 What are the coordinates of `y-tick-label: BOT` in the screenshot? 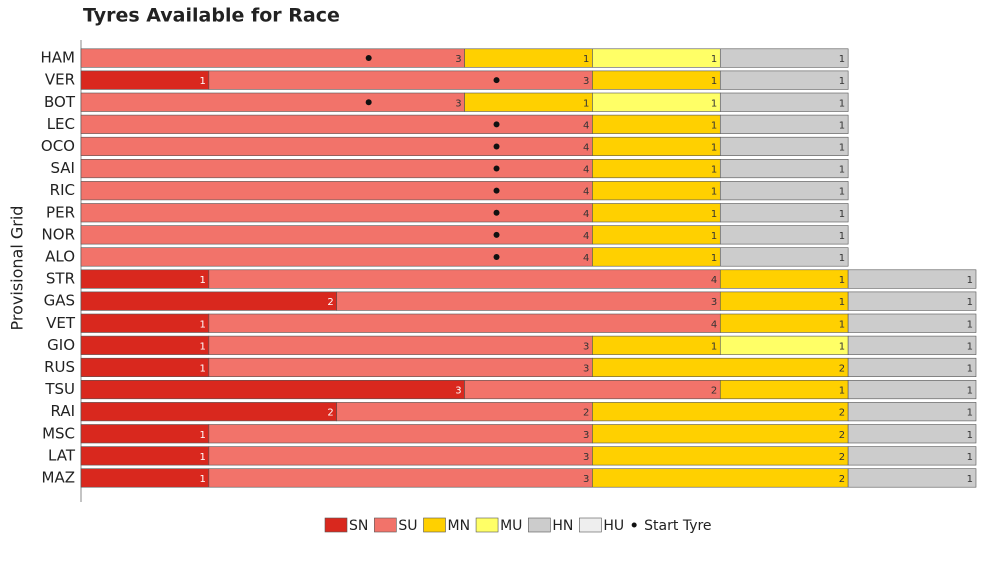 It's located at (60, 102).